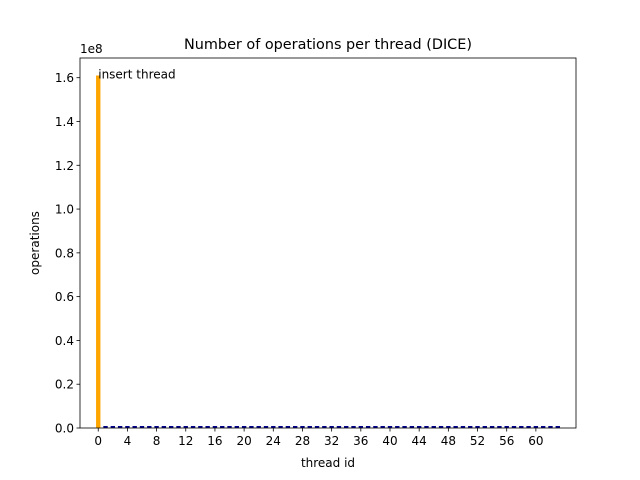 The image size is (640, 480). I want to click on x-tick-label: 28, so click(302, 441).